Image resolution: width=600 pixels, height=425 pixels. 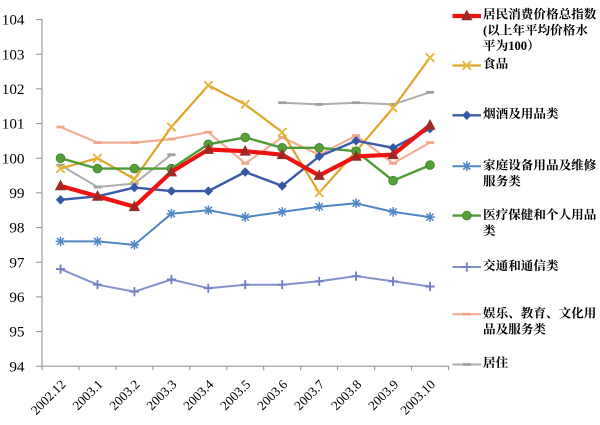 What do you see at coordinates (13, 158) in the screenshot?
I see `svg-text: 100` at bounding box center [13, 158].